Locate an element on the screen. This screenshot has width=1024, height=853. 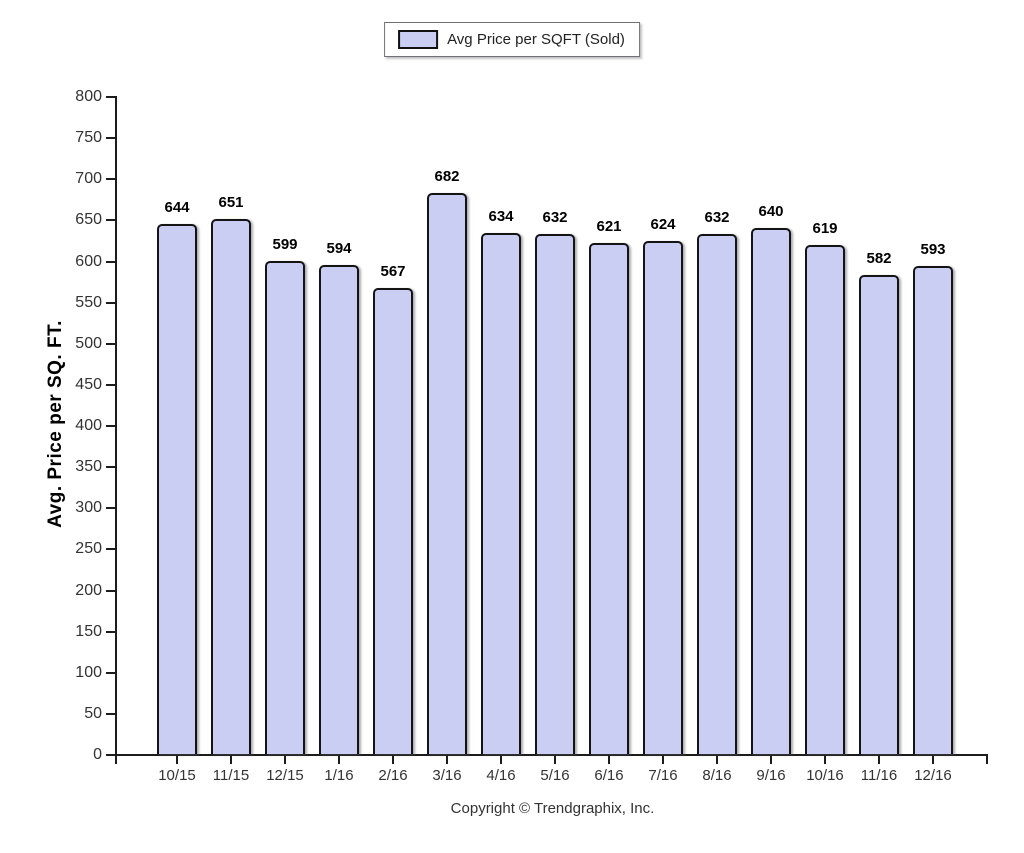
x-tick-label: 8/16 is located at coordinates (717, 775).